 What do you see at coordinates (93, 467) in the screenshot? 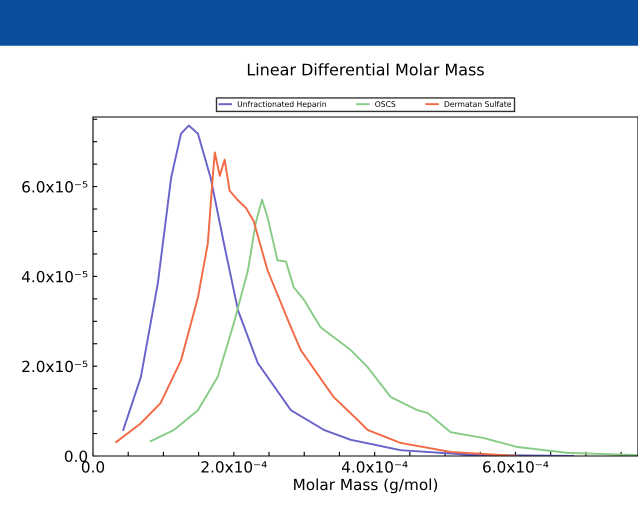
I see `x-tick-label: 0.0` at bounding box center [93, 467].